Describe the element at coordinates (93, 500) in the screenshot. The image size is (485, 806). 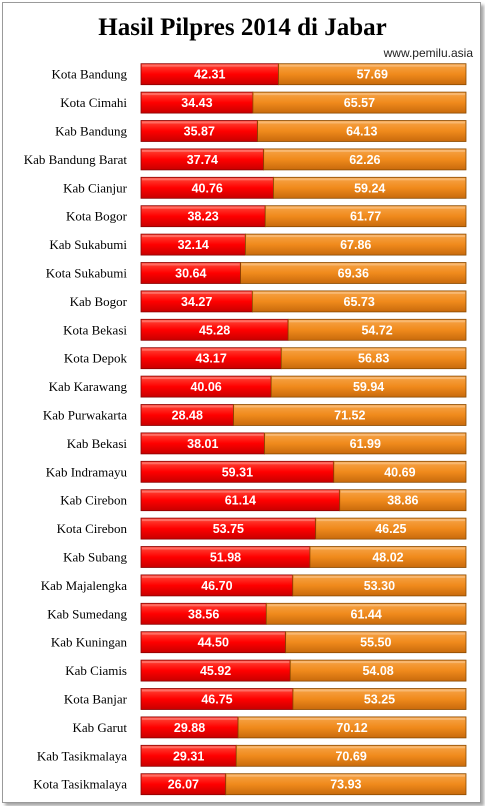
I see `category-label: Kab Cirebon` at that location.